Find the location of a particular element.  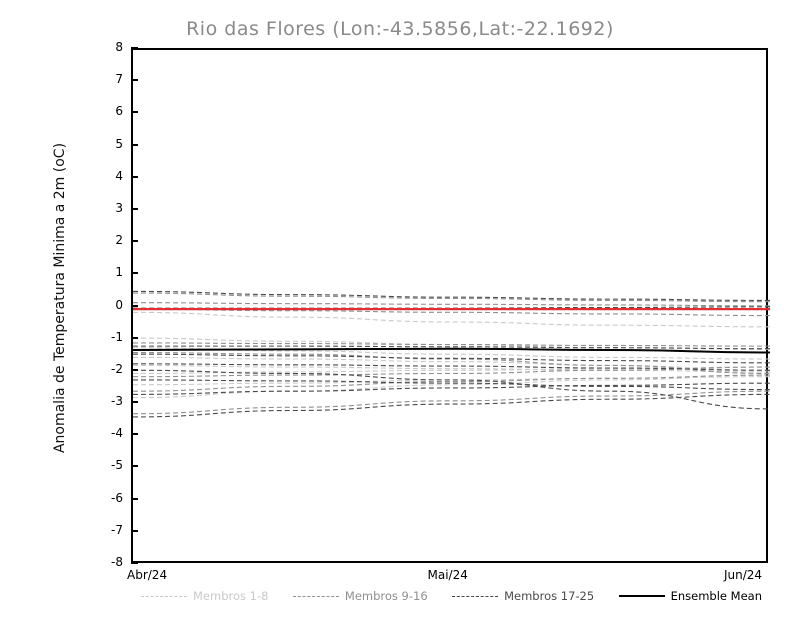

y-tick-label: -3 is located at coordinates (117, 401).